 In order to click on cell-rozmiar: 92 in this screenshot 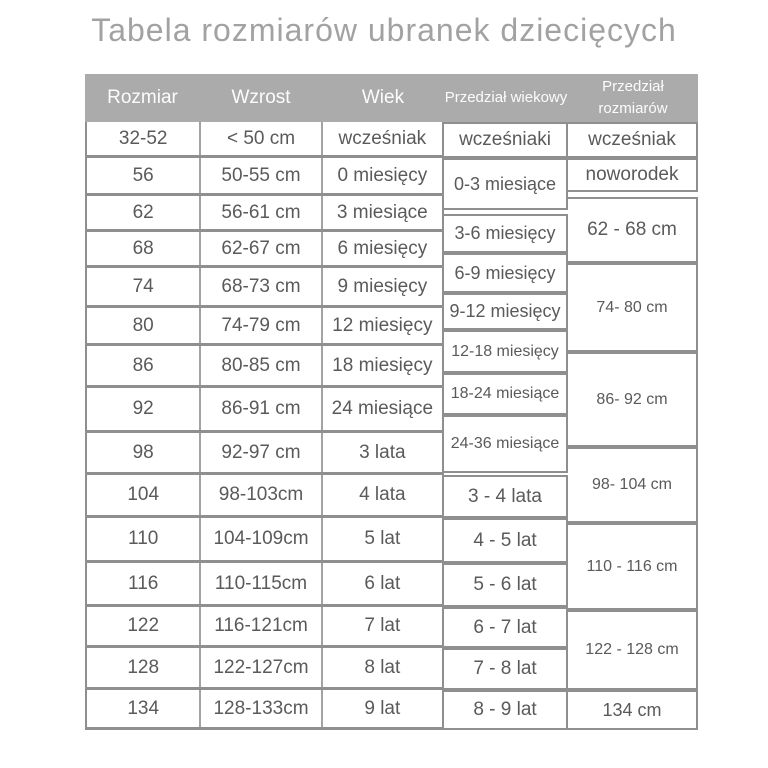, I will do `click(144, 409)`.